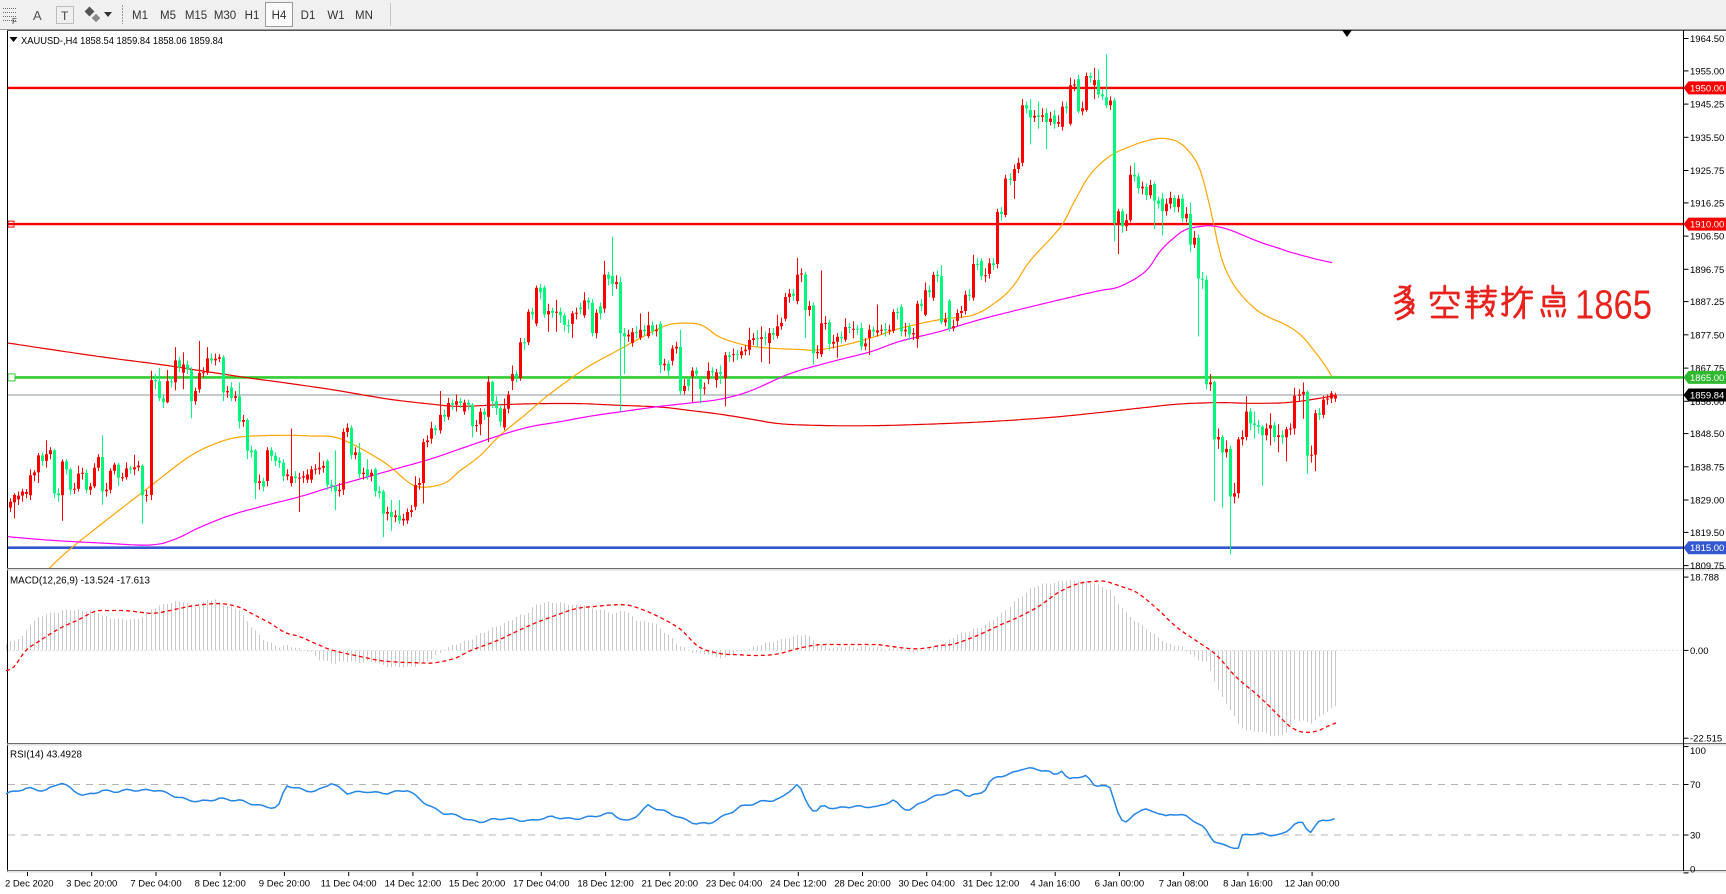 Image resolution: width=1726 pixels, height=894 pixels. I want to click on svg-text: 15 Dec 20:00, so click(477, 884).